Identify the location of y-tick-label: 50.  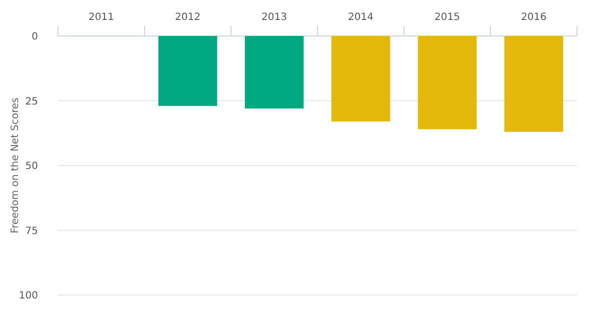
(31, 166).